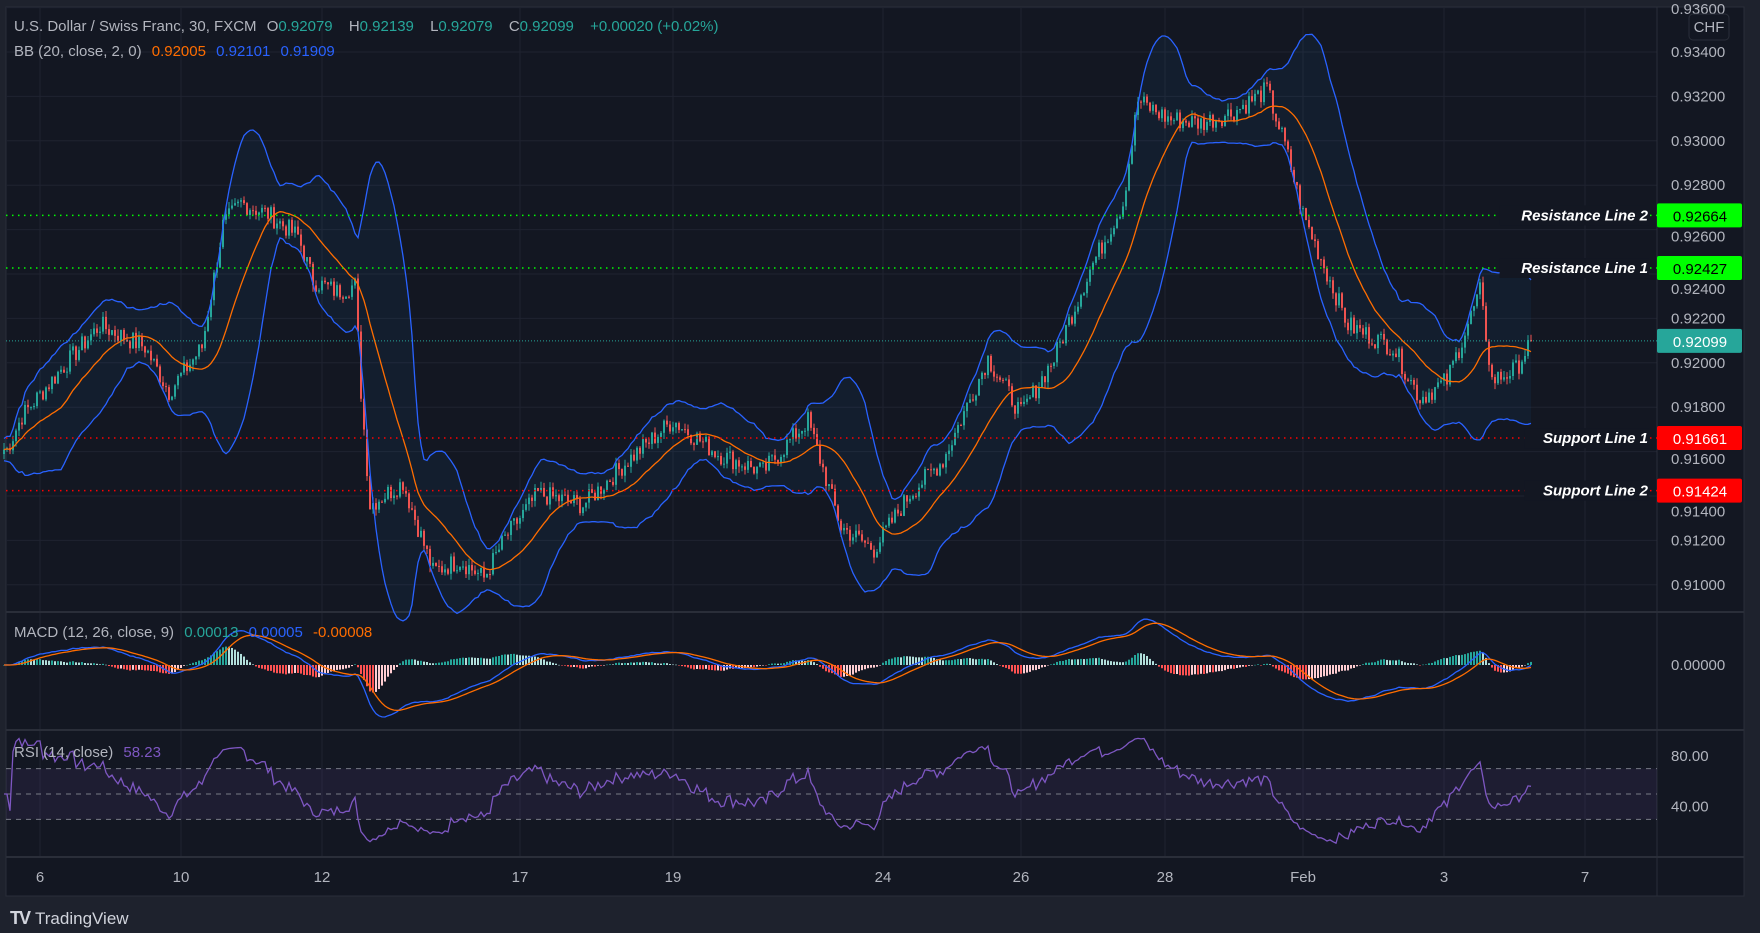  What do you see at coordinates (272, 26) in the screenshot?
I see `open-label: O` at bounding box center [272, 26].